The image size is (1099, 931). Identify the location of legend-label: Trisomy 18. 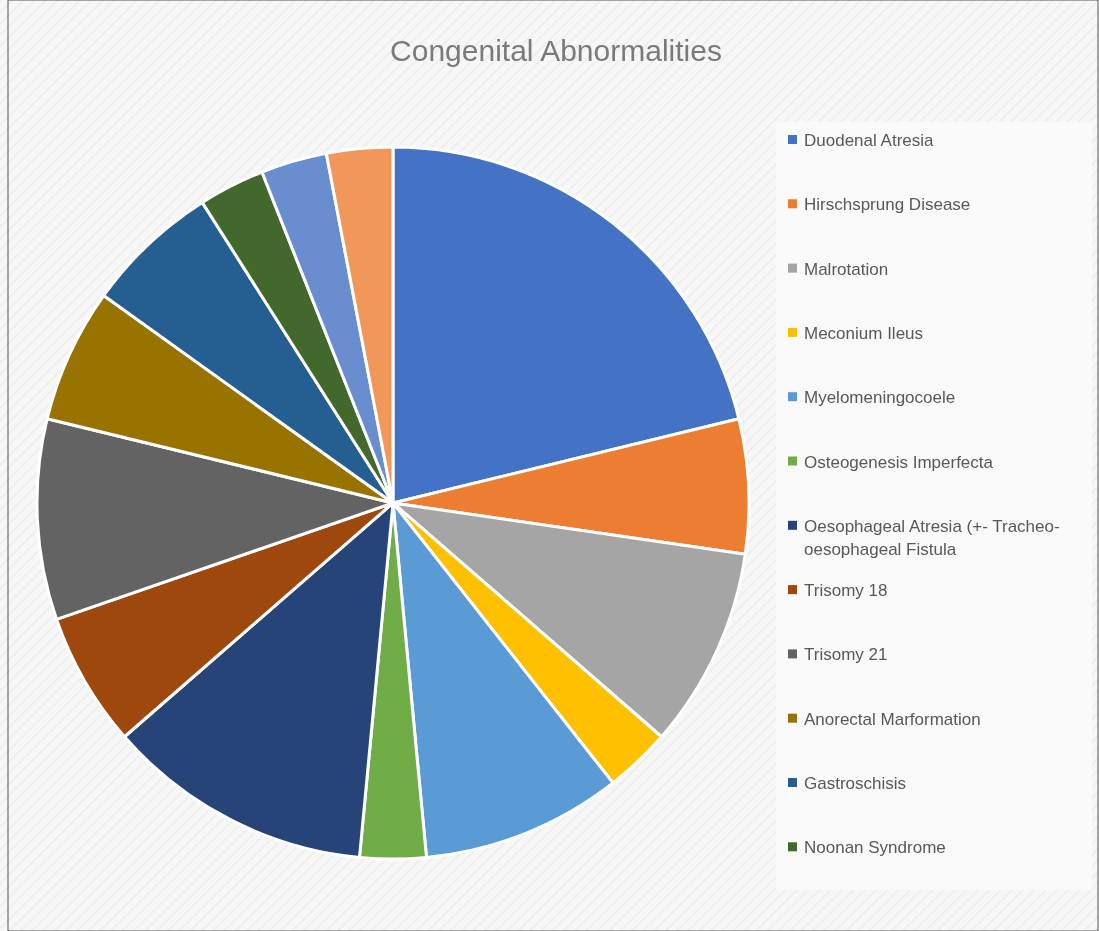
(846, 590).